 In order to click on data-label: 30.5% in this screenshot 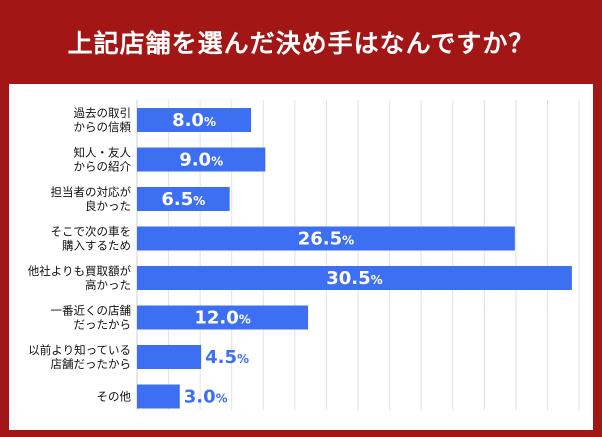, I will do `click(354, 278)`.